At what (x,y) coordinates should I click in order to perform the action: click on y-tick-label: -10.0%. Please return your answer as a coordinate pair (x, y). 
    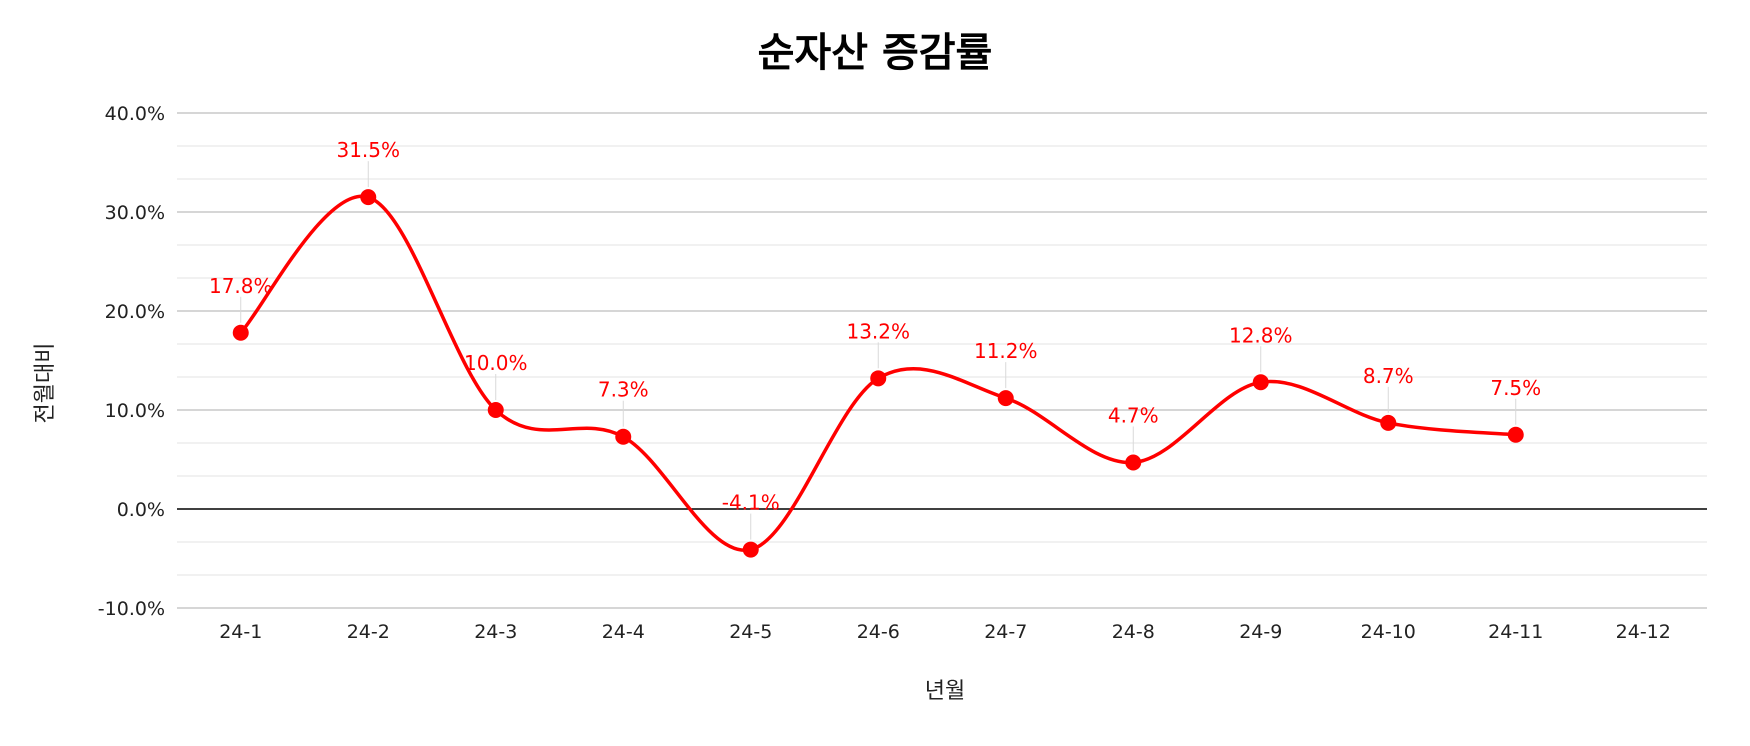
    Looking at the image, I should click on (131, 609).